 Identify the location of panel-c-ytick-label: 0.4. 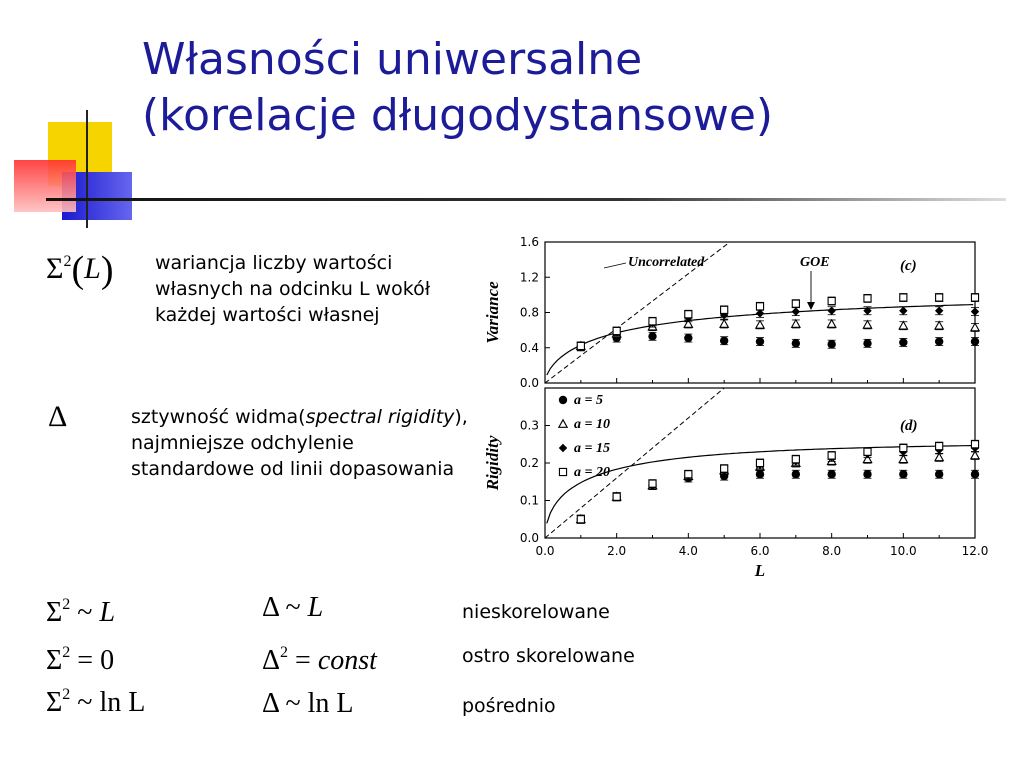
(529, 348).